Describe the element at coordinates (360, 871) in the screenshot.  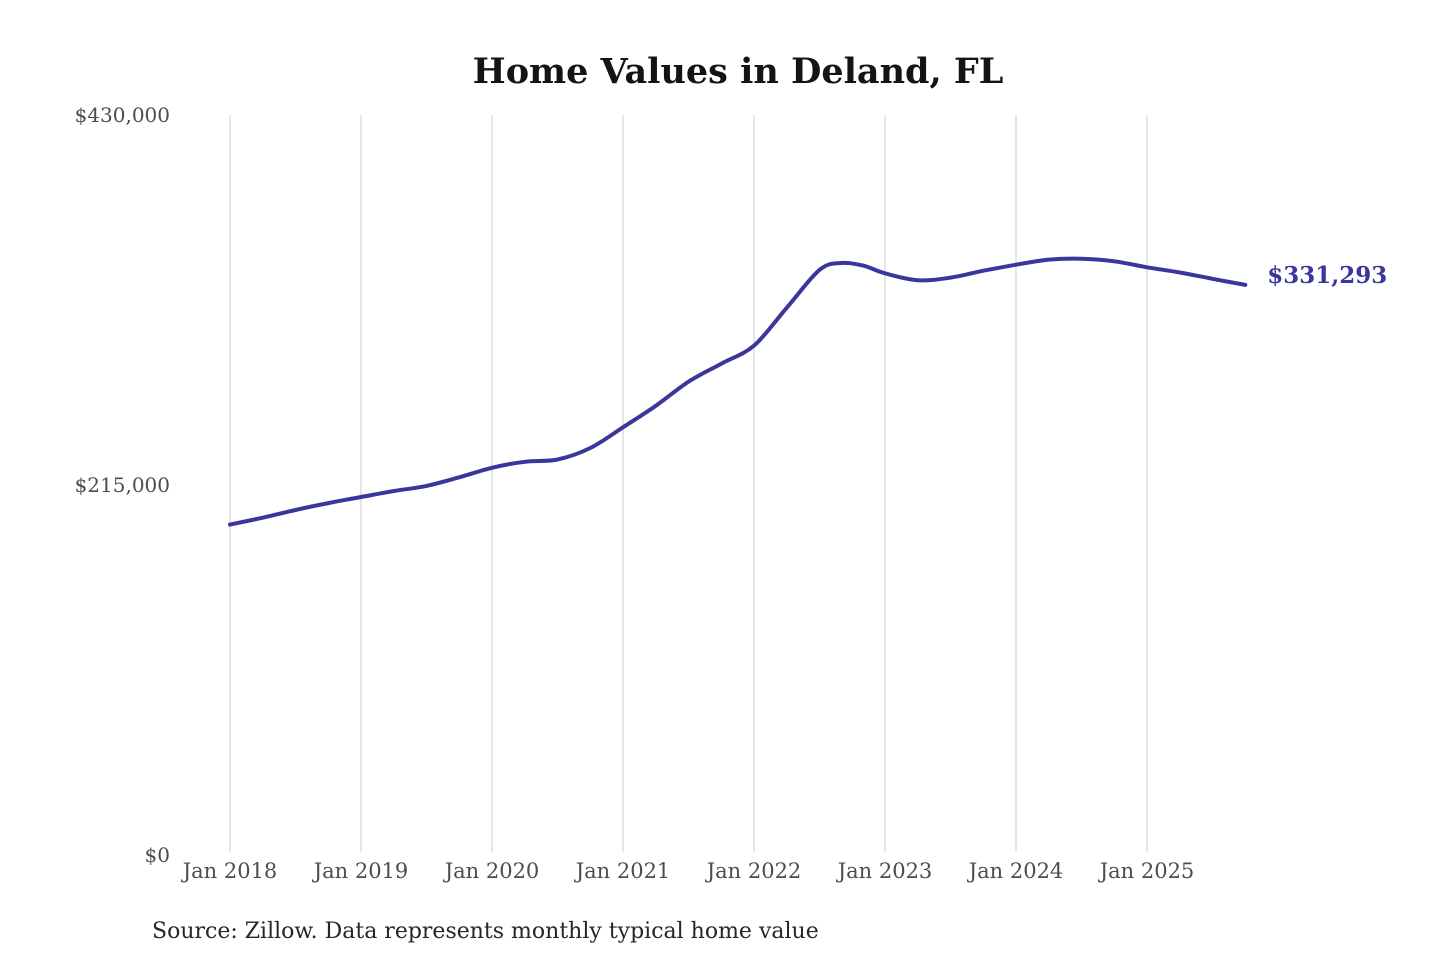
I see `x-tick-label: Jan 2019` at that location.